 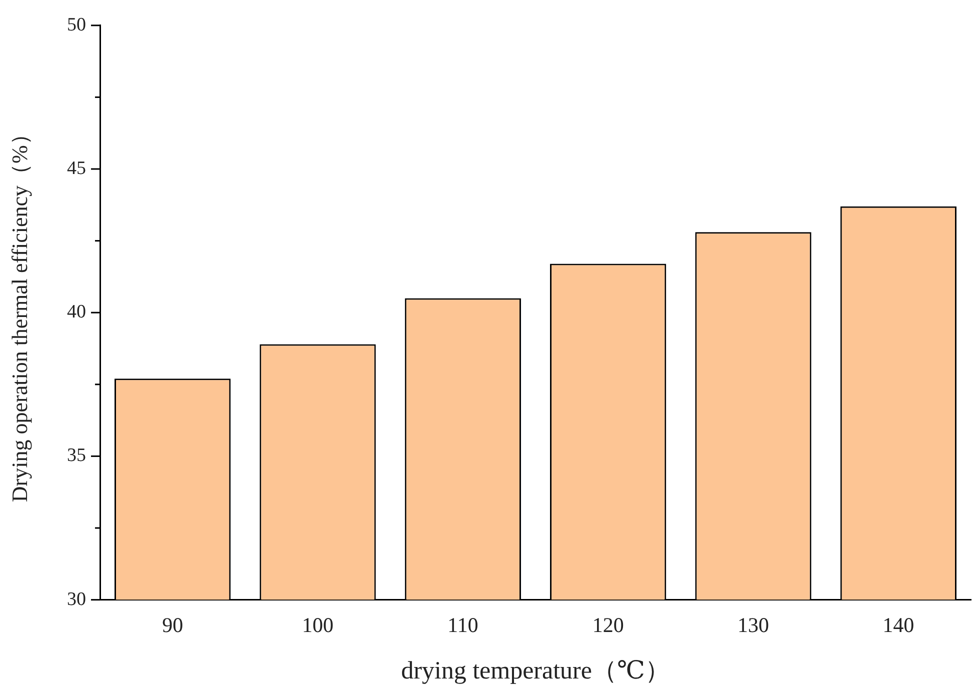 I want to click on y-tick-label: 40, so click(x=76, y=312).